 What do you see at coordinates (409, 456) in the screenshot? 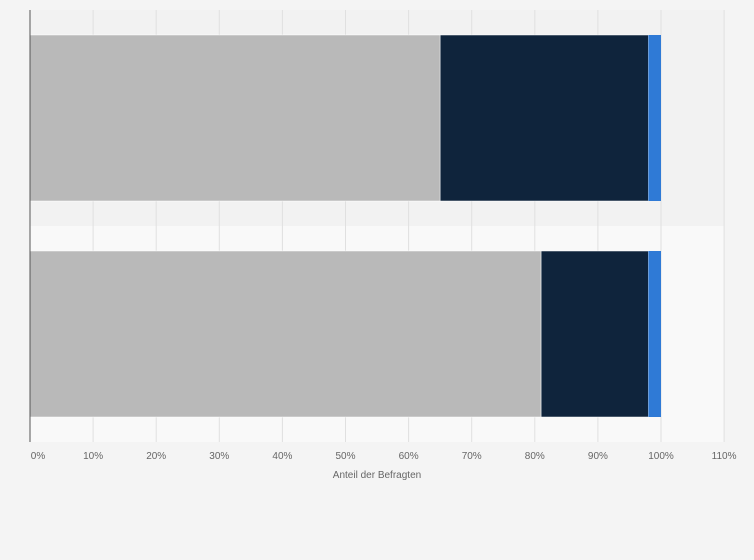
I see `x-tick-label: 60%` at bounding box center [409, 456].